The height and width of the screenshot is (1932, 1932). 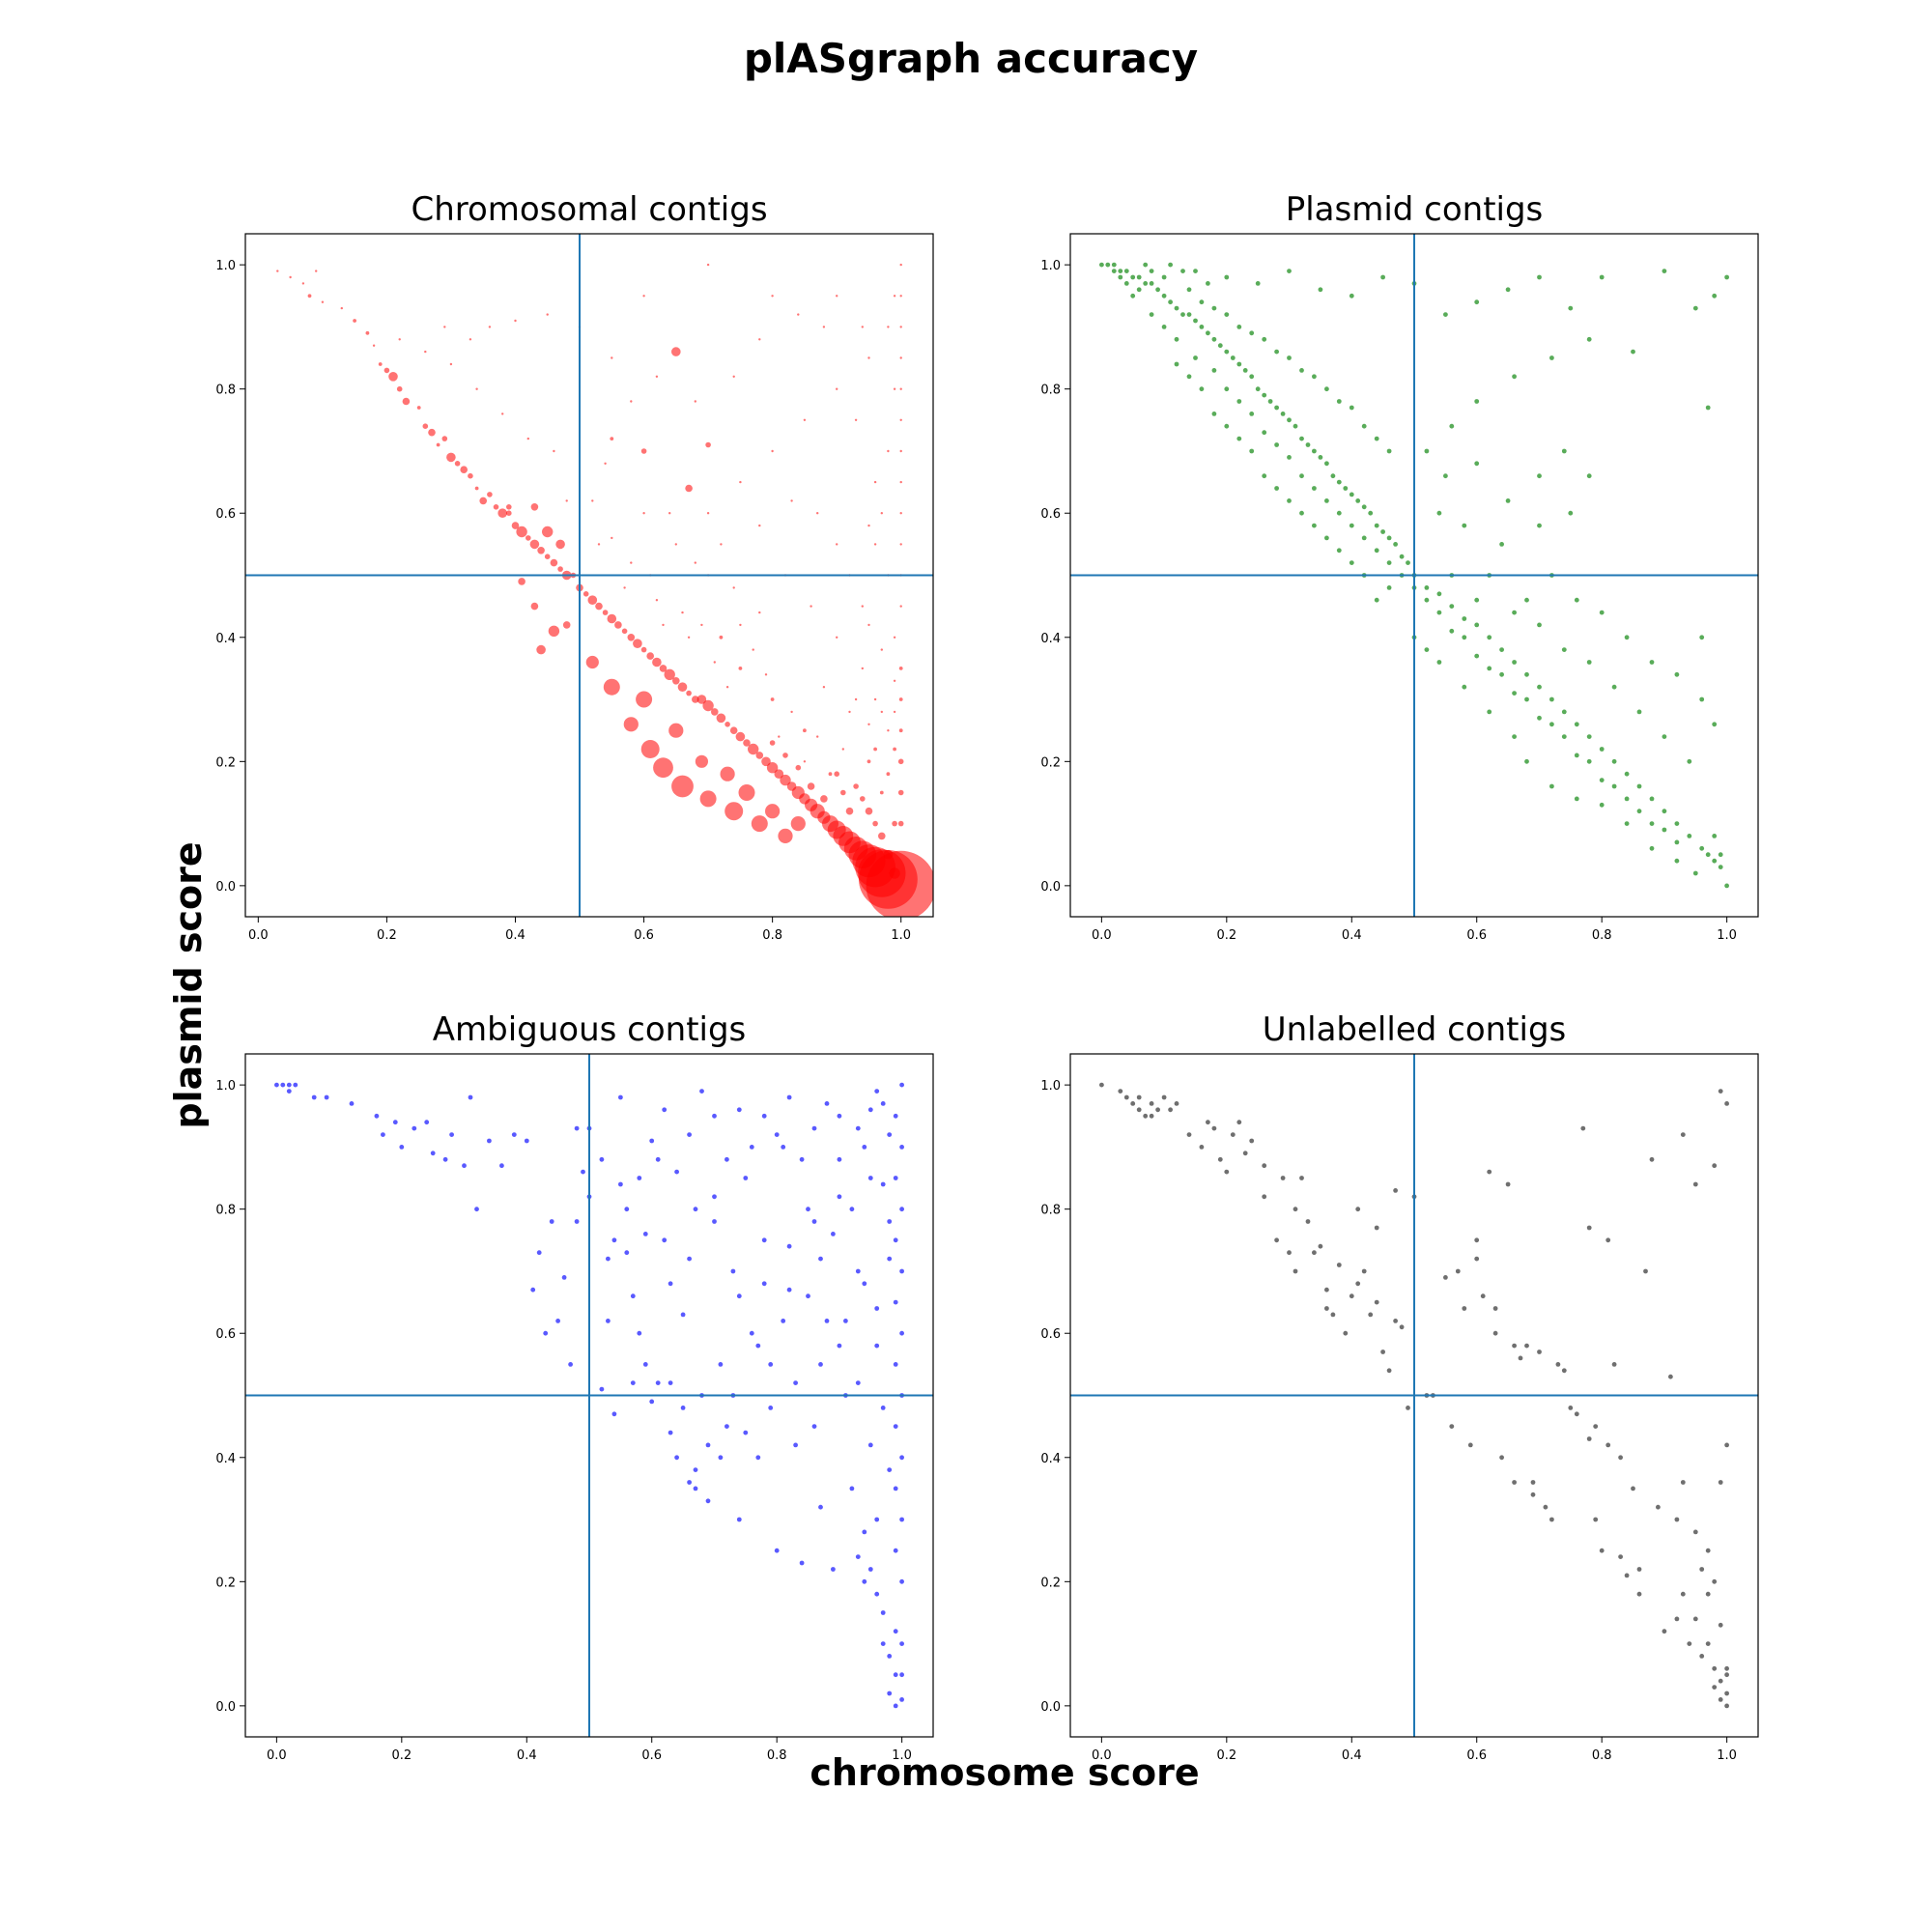 What do you see at coordinates (1050, 266) in the screenshot?
I see `y-tick-label: 1.0` at bounding box center [1050, 266].